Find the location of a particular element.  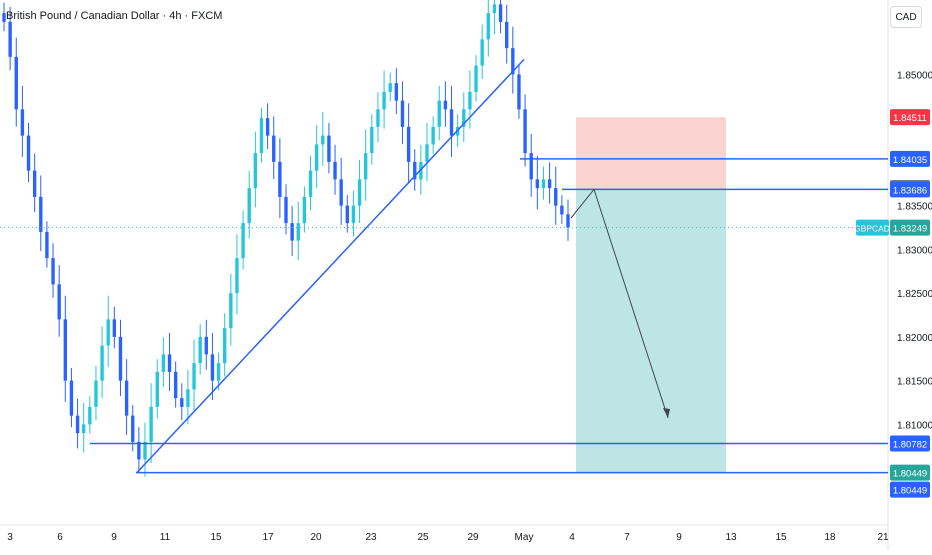

position-zones is located at coordinates (651, 295).